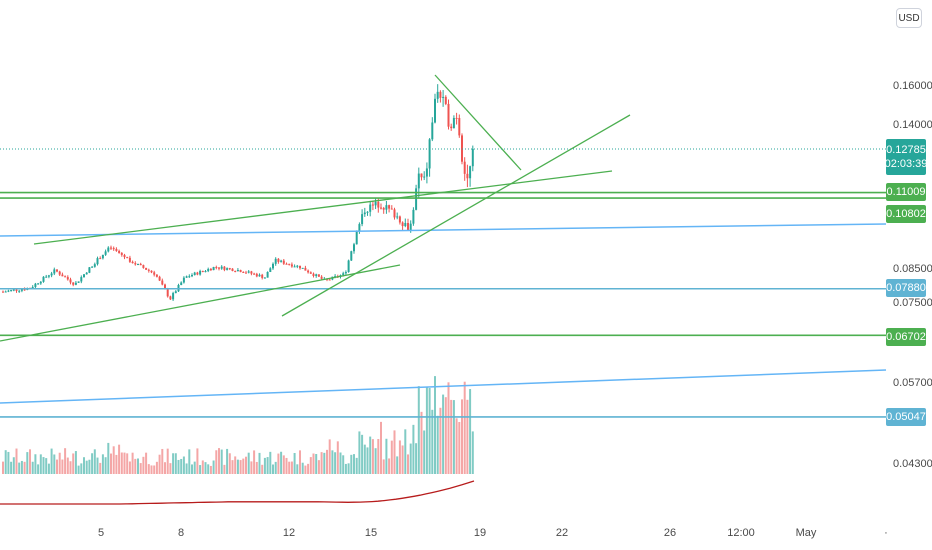  I want to click on trend-line, so click(443, 230).